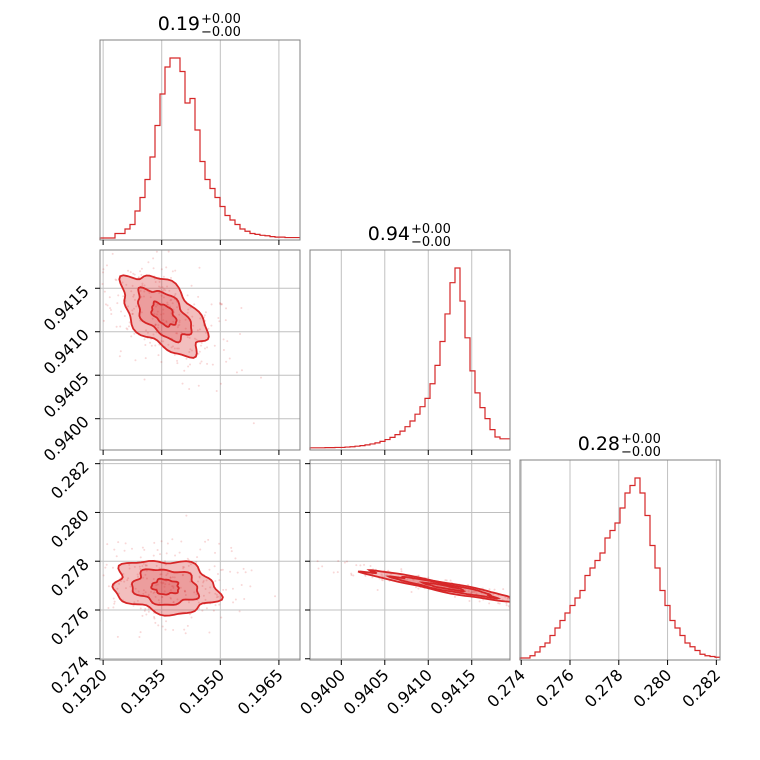  What do you see at coordinates (389, 234) in the screenshot?
I see `title-param-1: 0.94` at bounding box center [389, 234].